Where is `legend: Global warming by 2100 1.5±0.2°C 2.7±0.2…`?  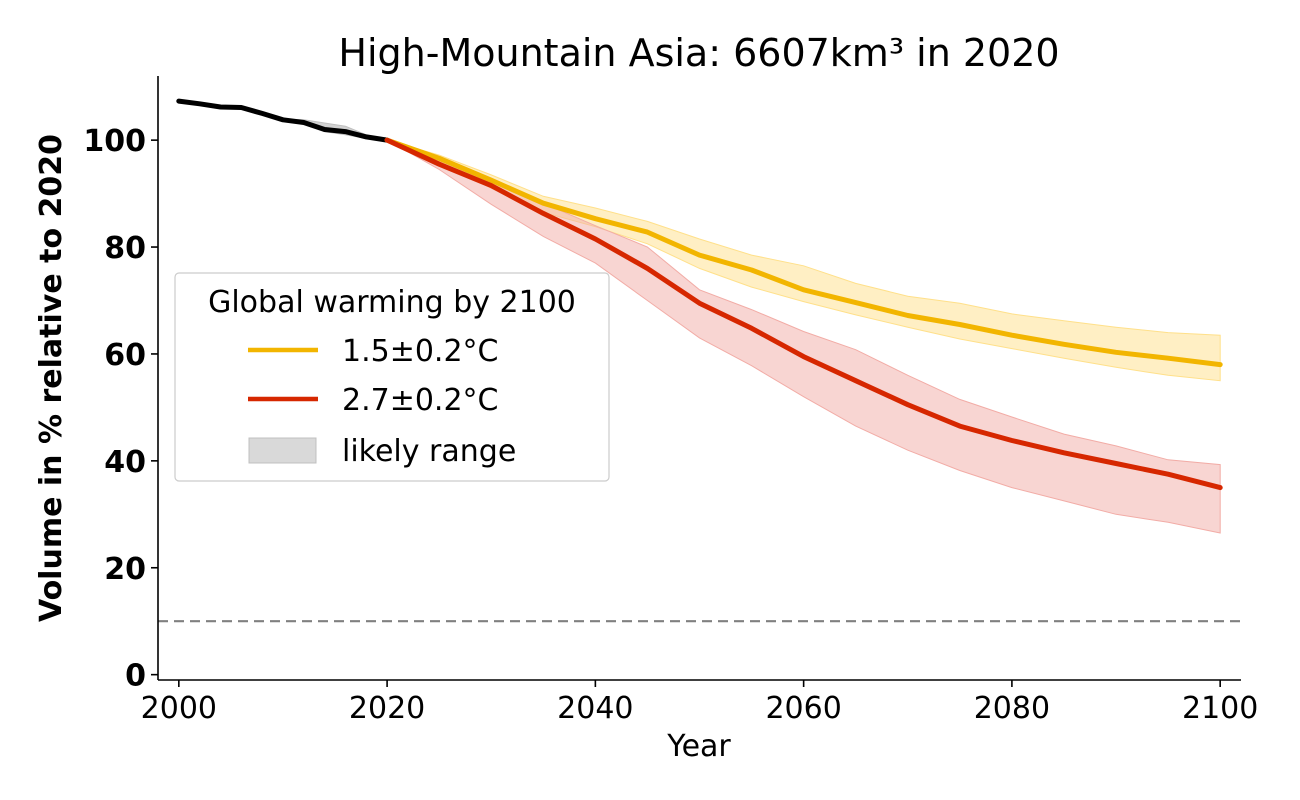 legend: Global warming by 2100 1.5±0.2°C 2.7±0.2… is located at coordinates (392, 377).